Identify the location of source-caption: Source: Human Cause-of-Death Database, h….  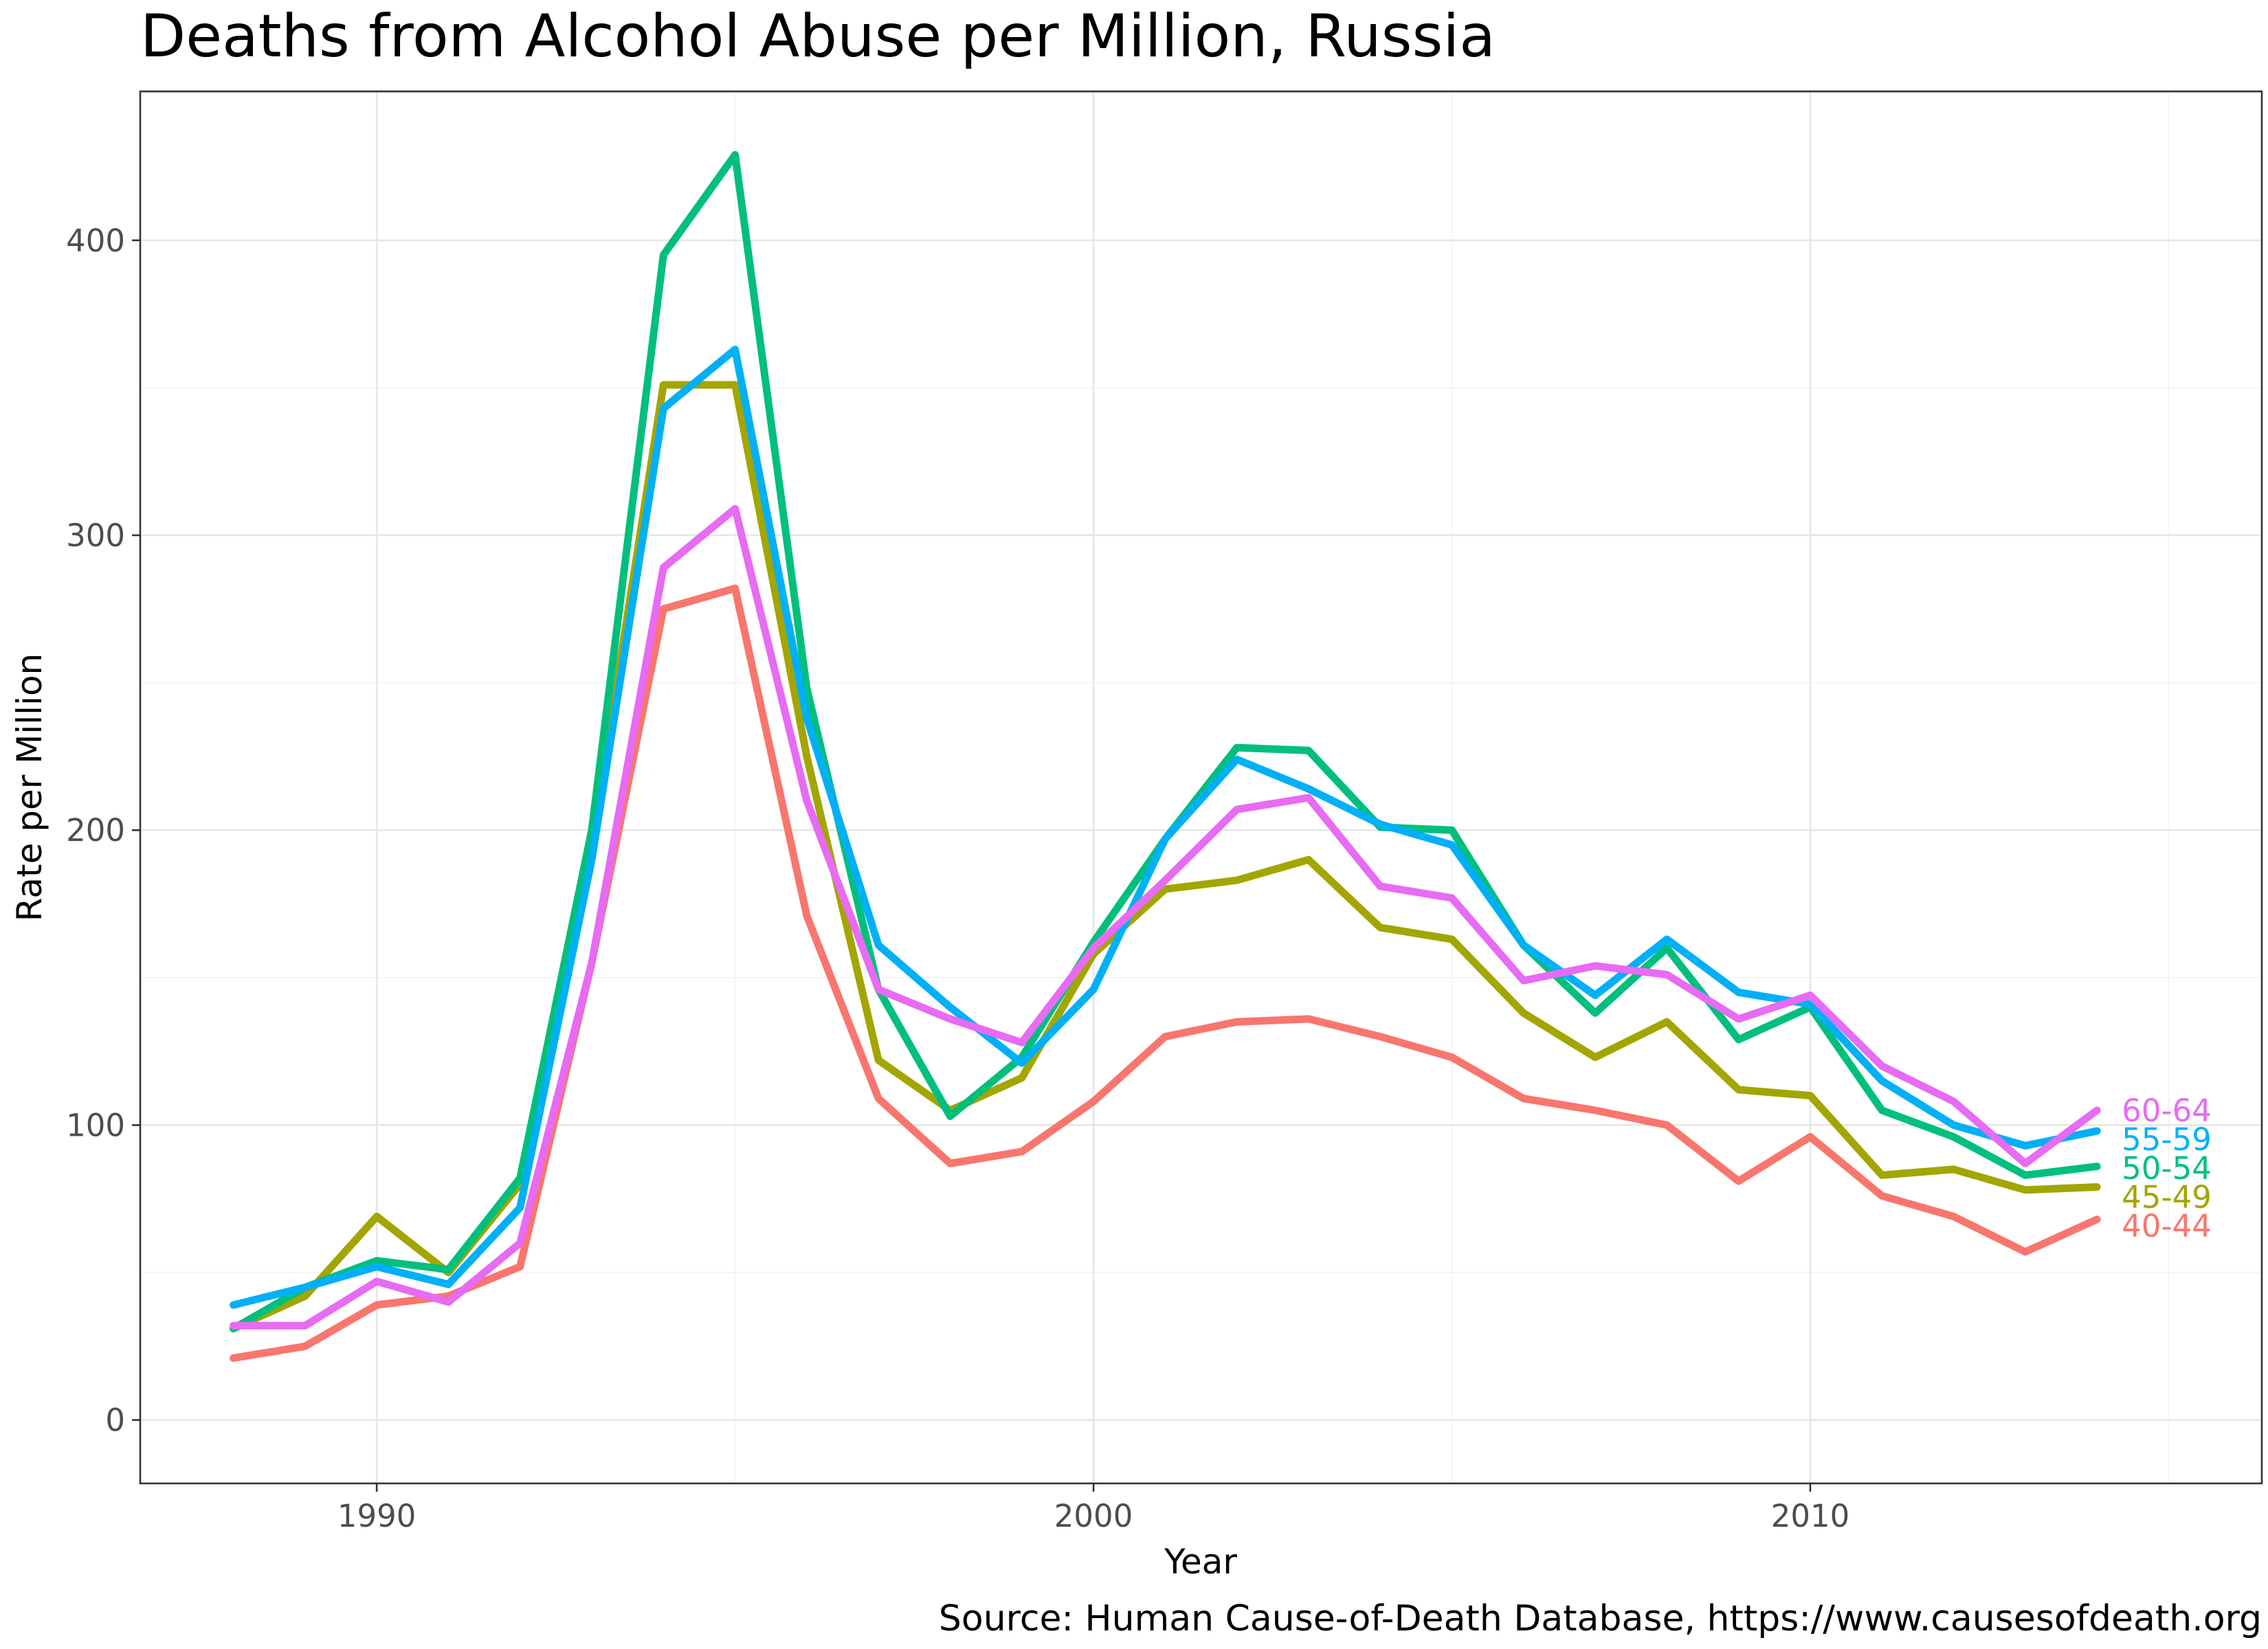
(1600, 1618).